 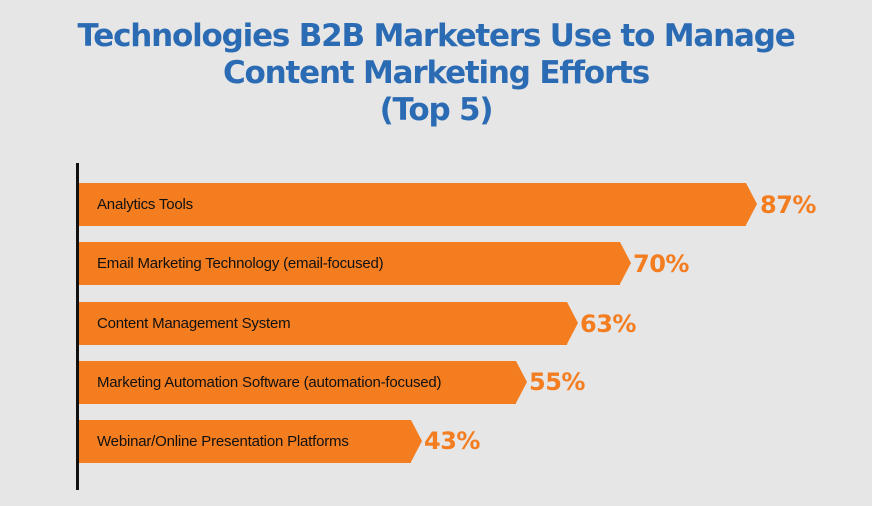 I want to click on y-axis-line, so click(x=77, y=326).